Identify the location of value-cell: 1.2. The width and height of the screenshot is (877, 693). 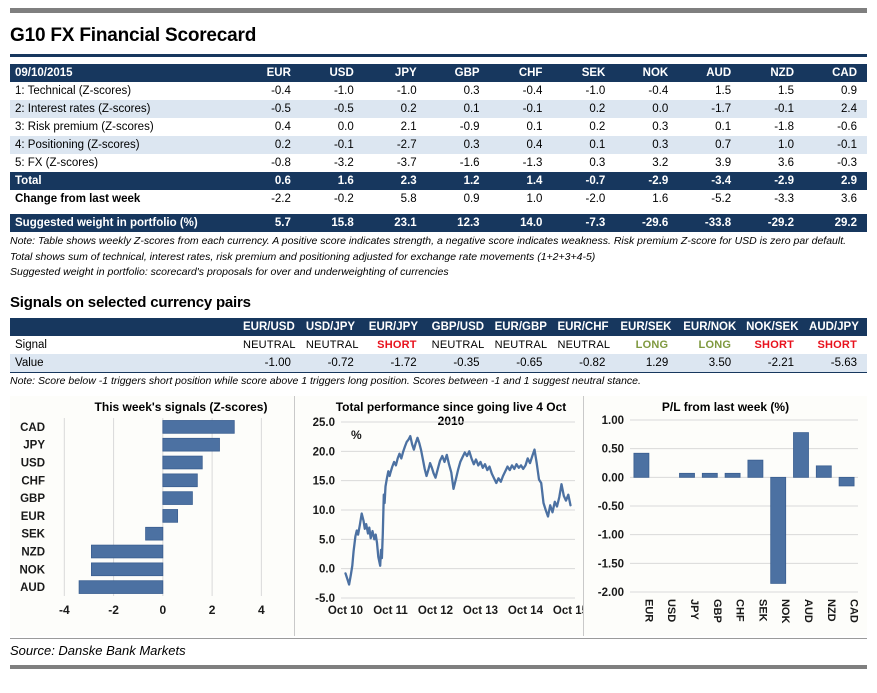
(458, 181).